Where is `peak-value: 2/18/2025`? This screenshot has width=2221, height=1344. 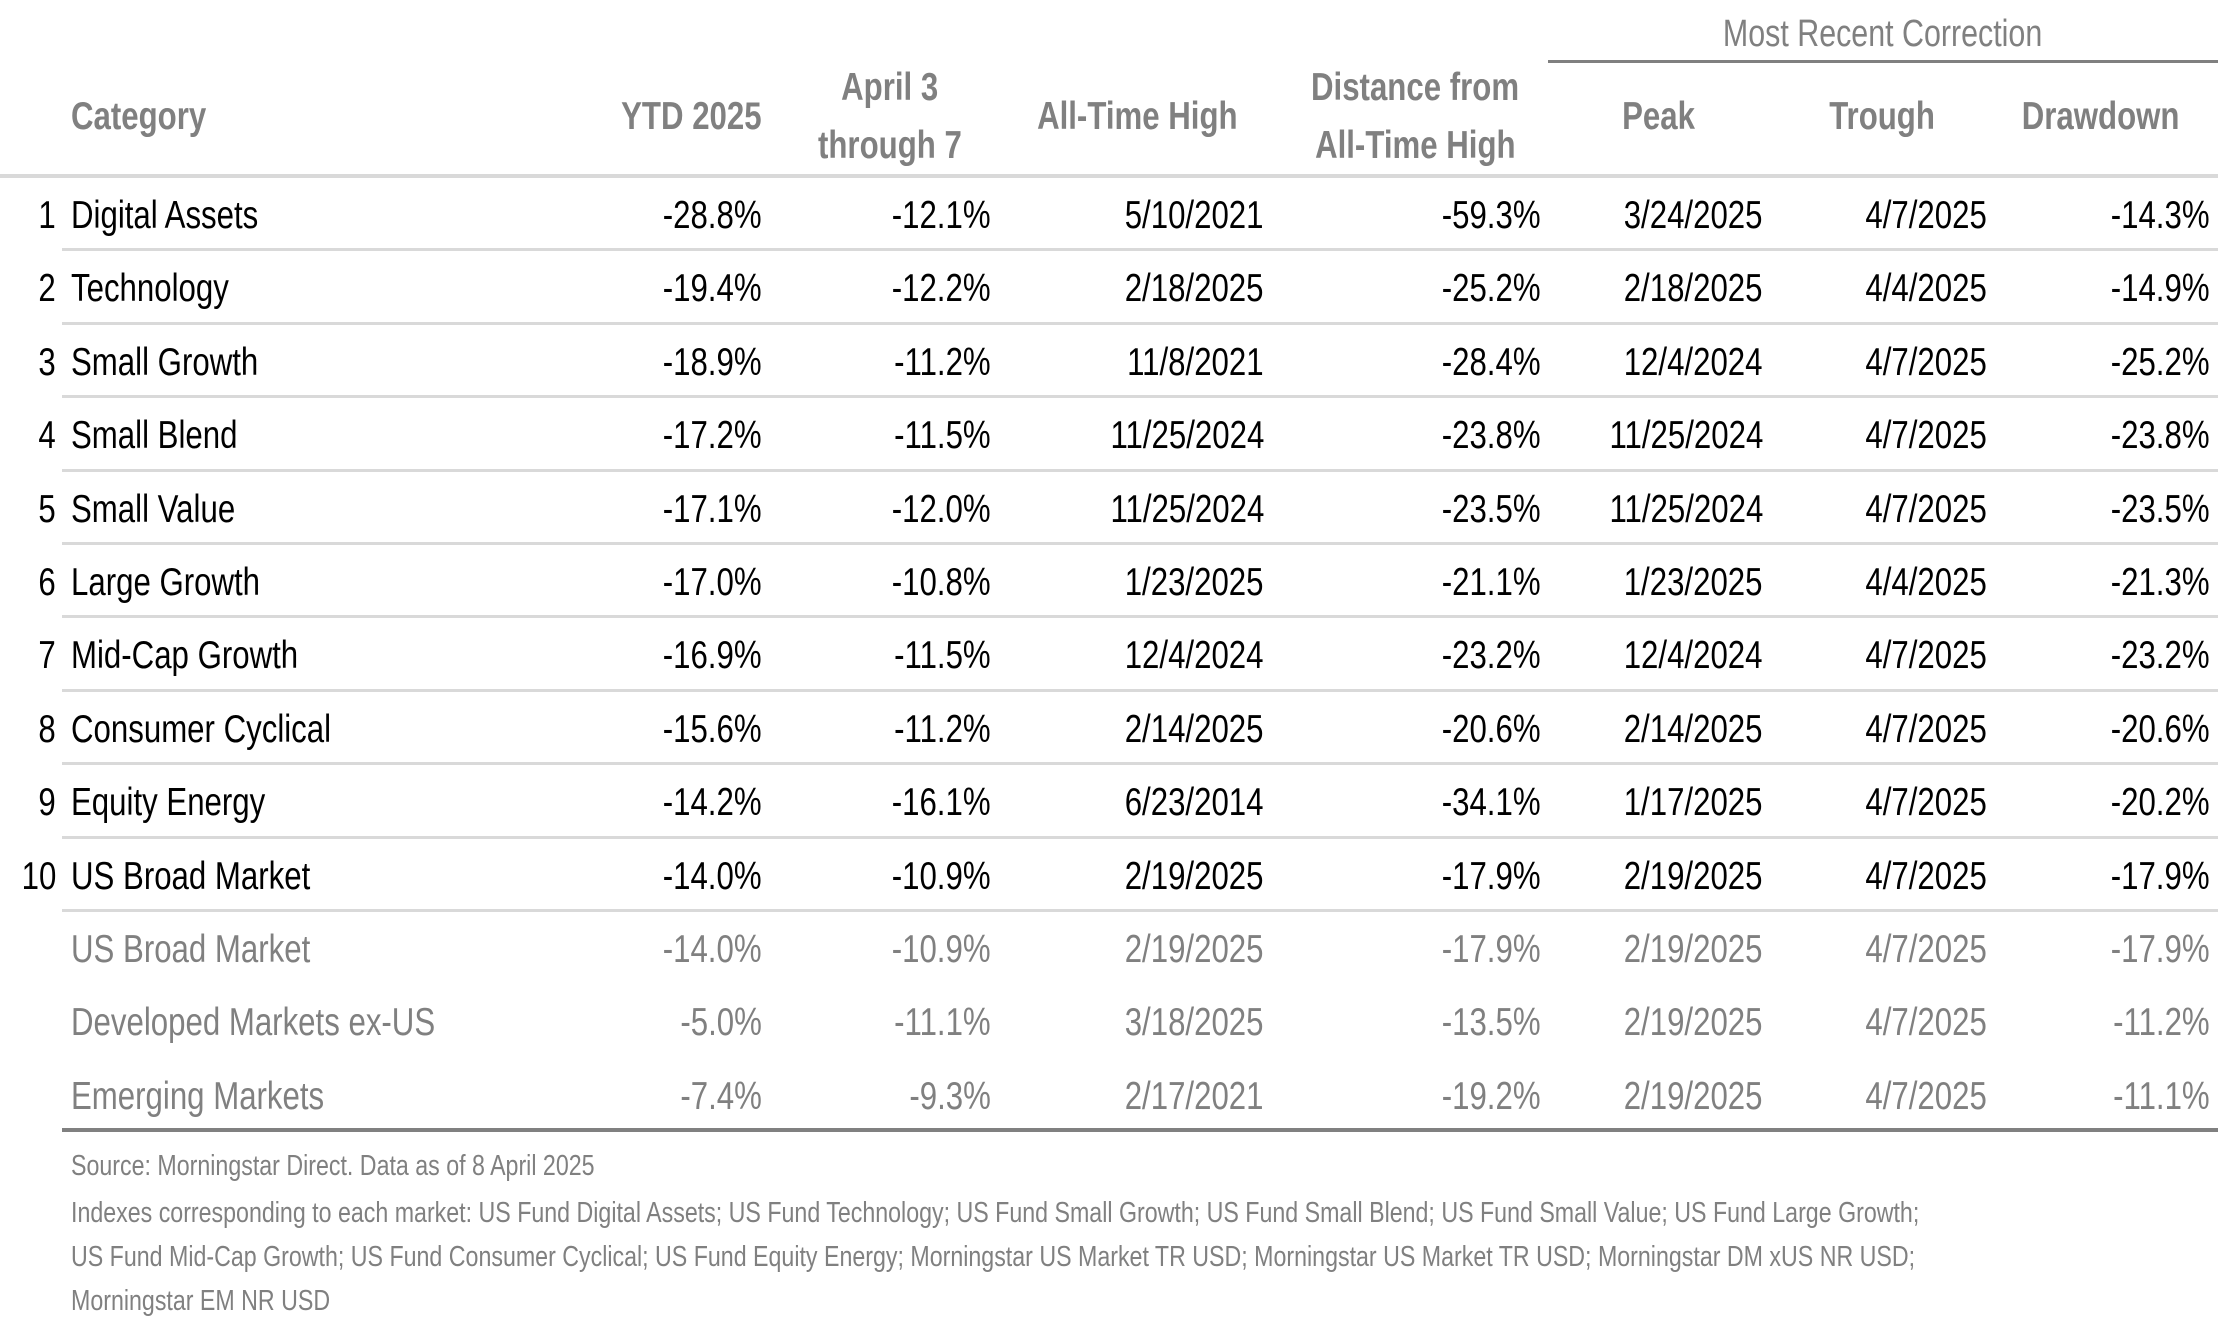
peak-value: 2/18/2025 is located at coordinates (1693, 289).